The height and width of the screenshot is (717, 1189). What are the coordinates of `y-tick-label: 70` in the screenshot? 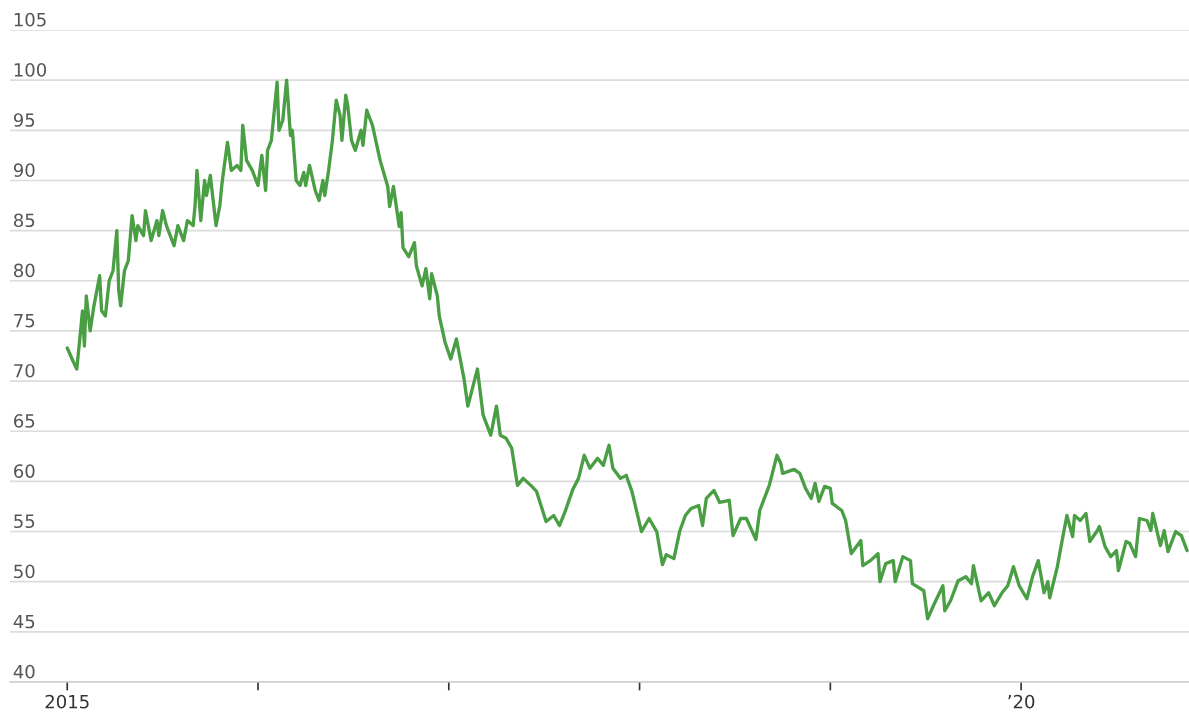 It's located at (24, 370).